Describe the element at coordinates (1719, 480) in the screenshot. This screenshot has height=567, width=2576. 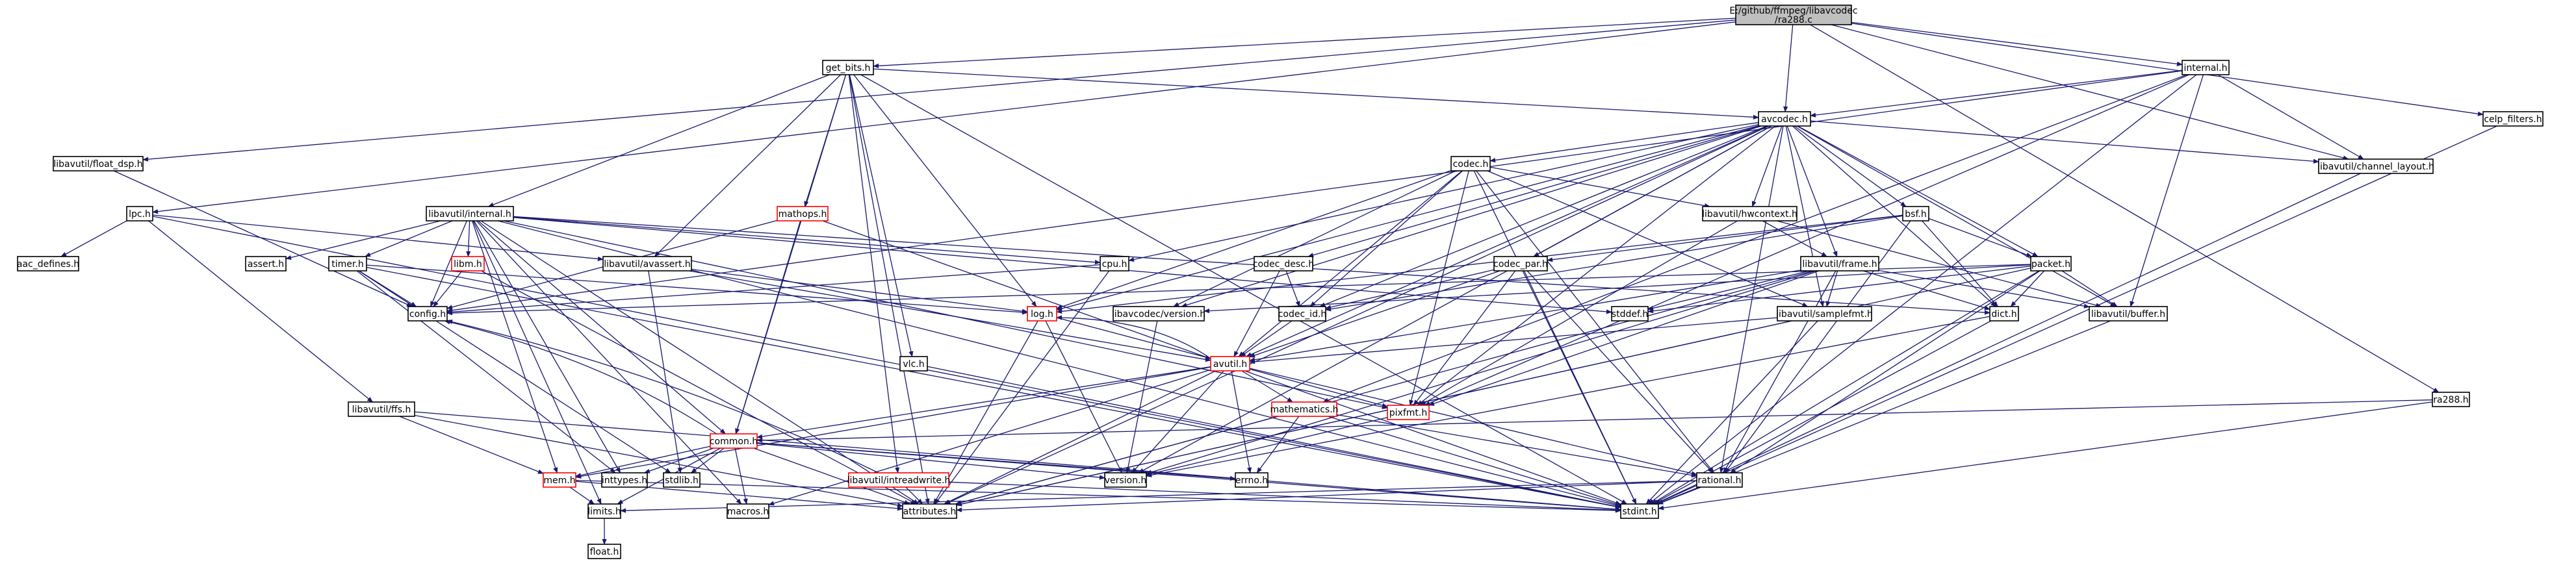
I see `node-rational-h: rational.h` at that location.